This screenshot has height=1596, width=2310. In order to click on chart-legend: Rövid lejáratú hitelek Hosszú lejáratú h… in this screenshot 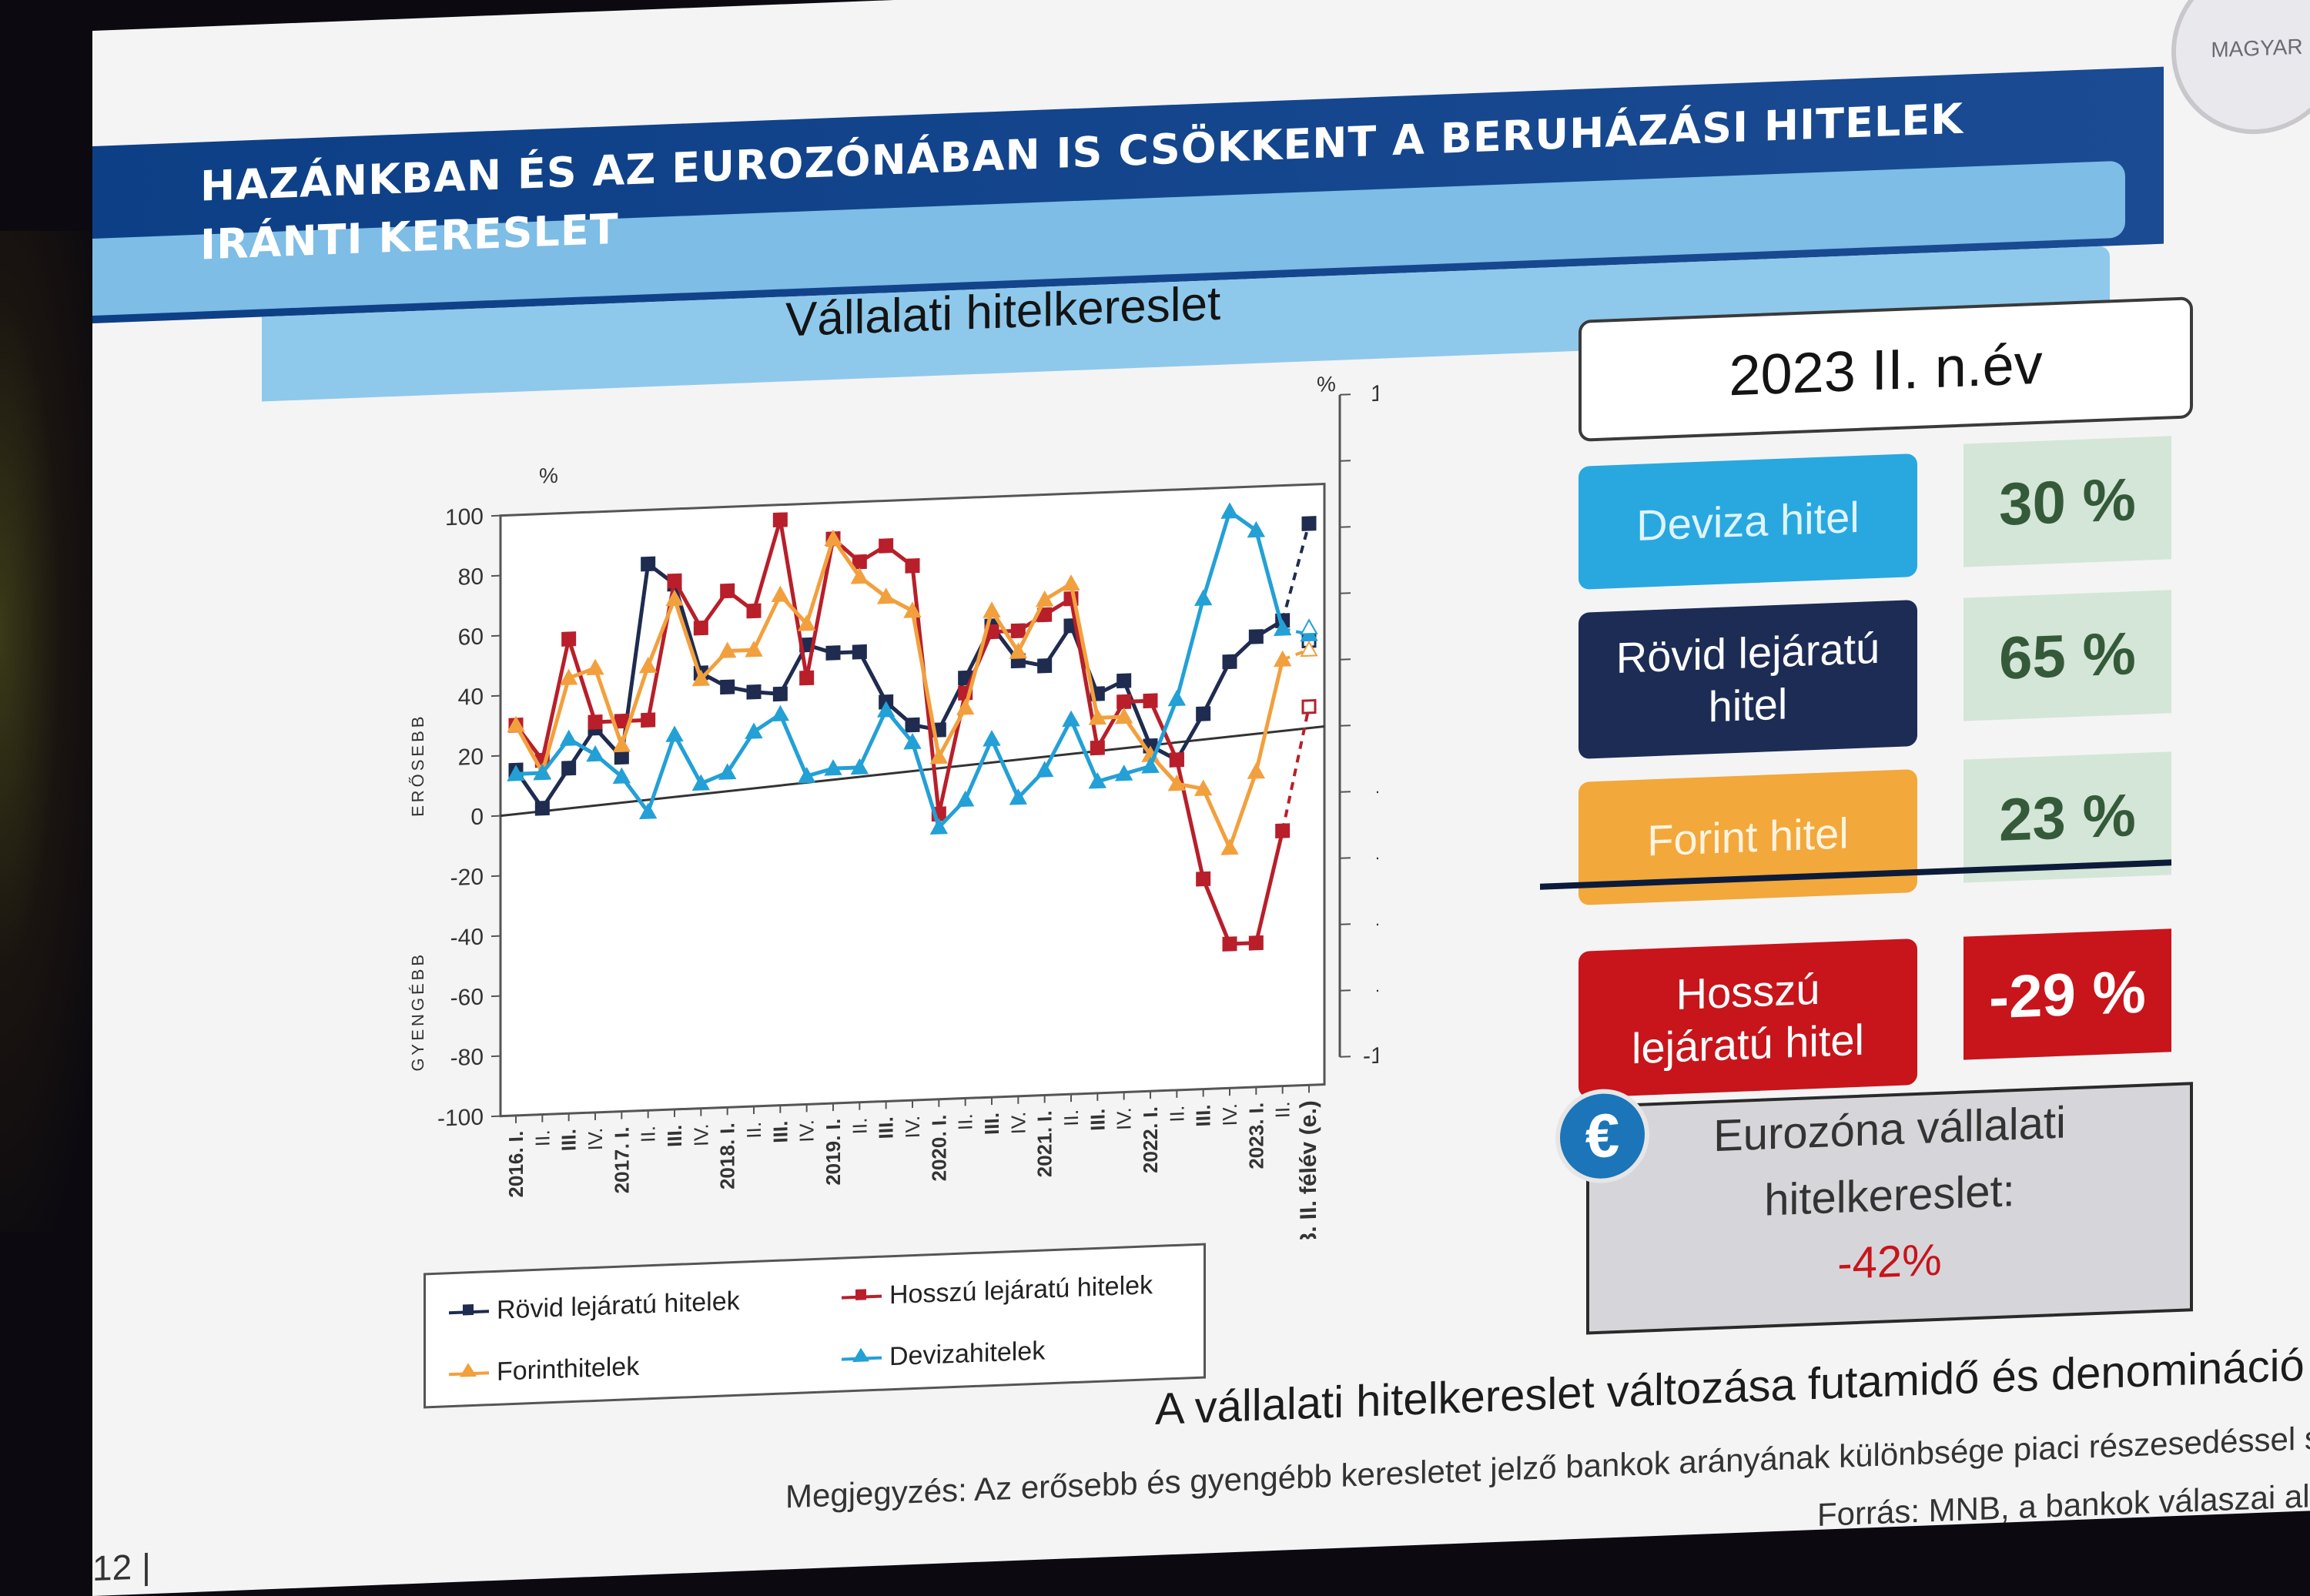, I will do `click(815, 1326)`.